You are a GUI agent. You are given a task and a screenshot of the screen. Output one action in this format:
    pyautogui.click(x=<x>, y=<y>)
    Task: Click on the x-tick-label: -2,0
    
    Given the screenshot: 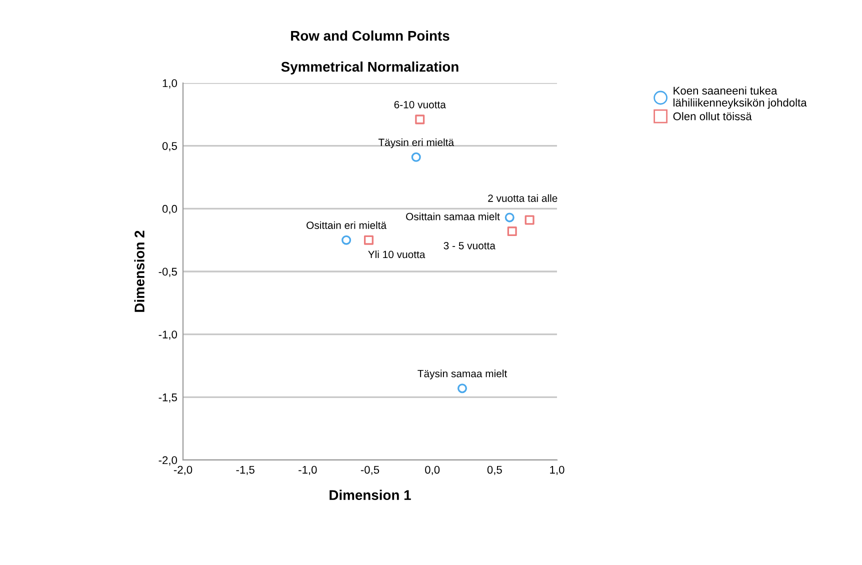 What is the action you would take?
    pyautogui.click(x=183, y=471)
    